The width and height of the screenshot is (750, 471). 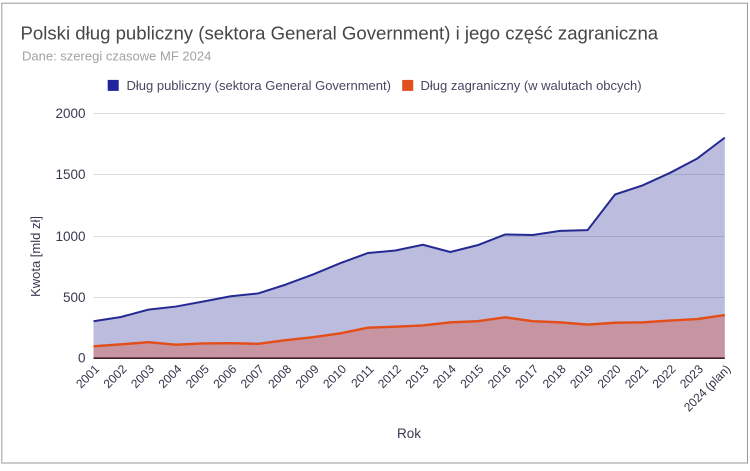 I want to click on svg-text: 500, so click(x=74, y=297).